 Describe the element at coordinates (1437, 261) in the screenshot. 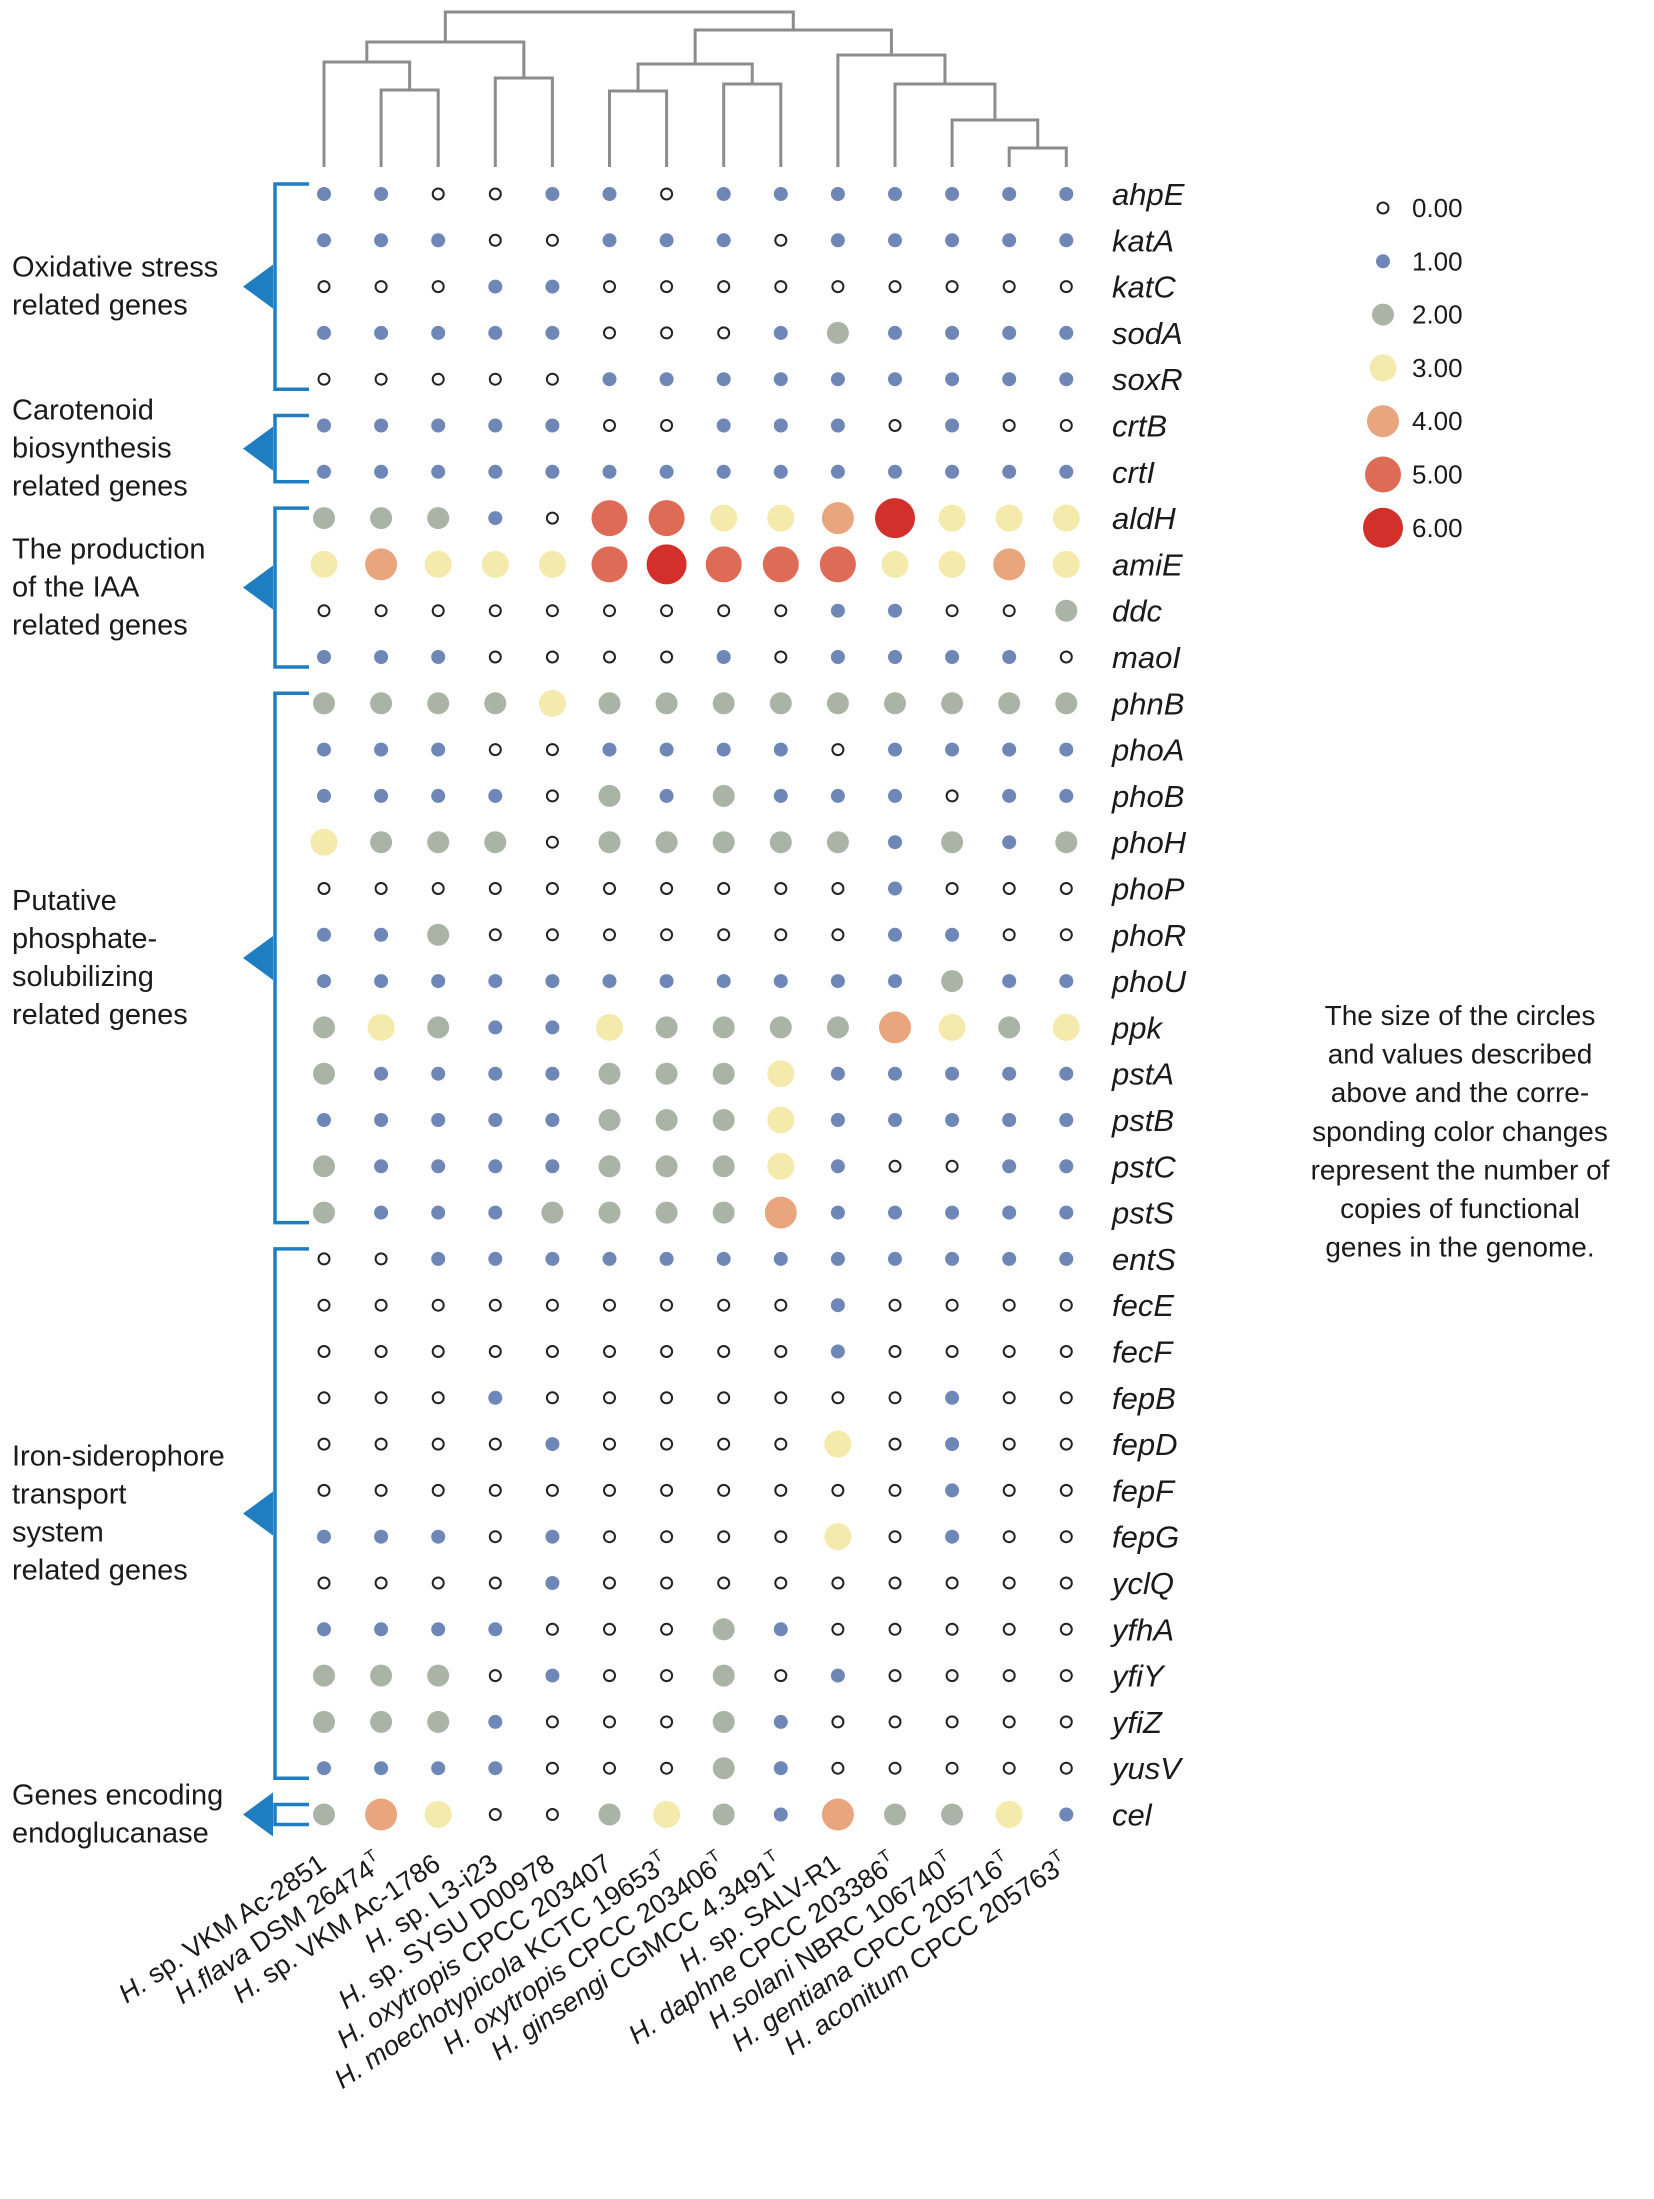

I see `legend-label-1.00: 1.00` at that location.